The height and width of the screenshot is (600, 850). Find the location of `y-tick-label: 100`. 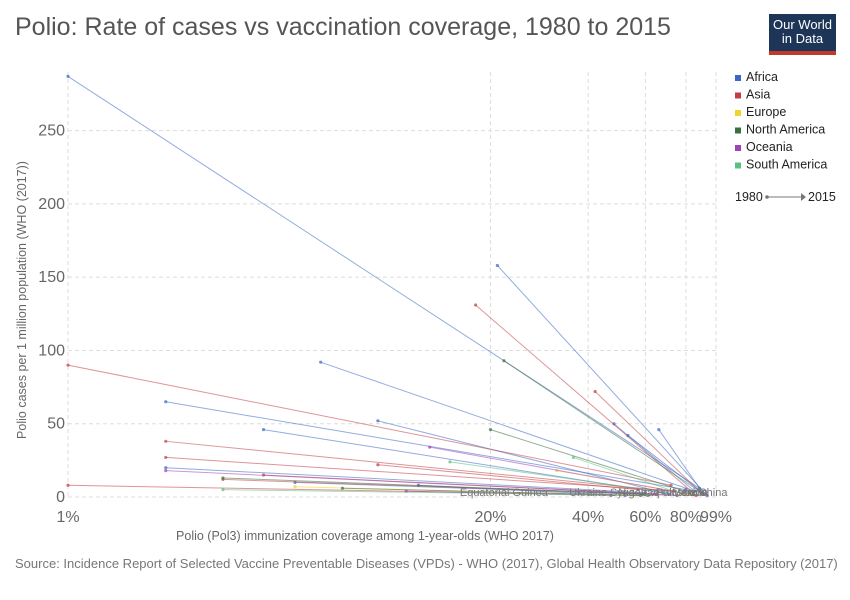

y-tick-label: 100 is located at coordinates (51, 350).